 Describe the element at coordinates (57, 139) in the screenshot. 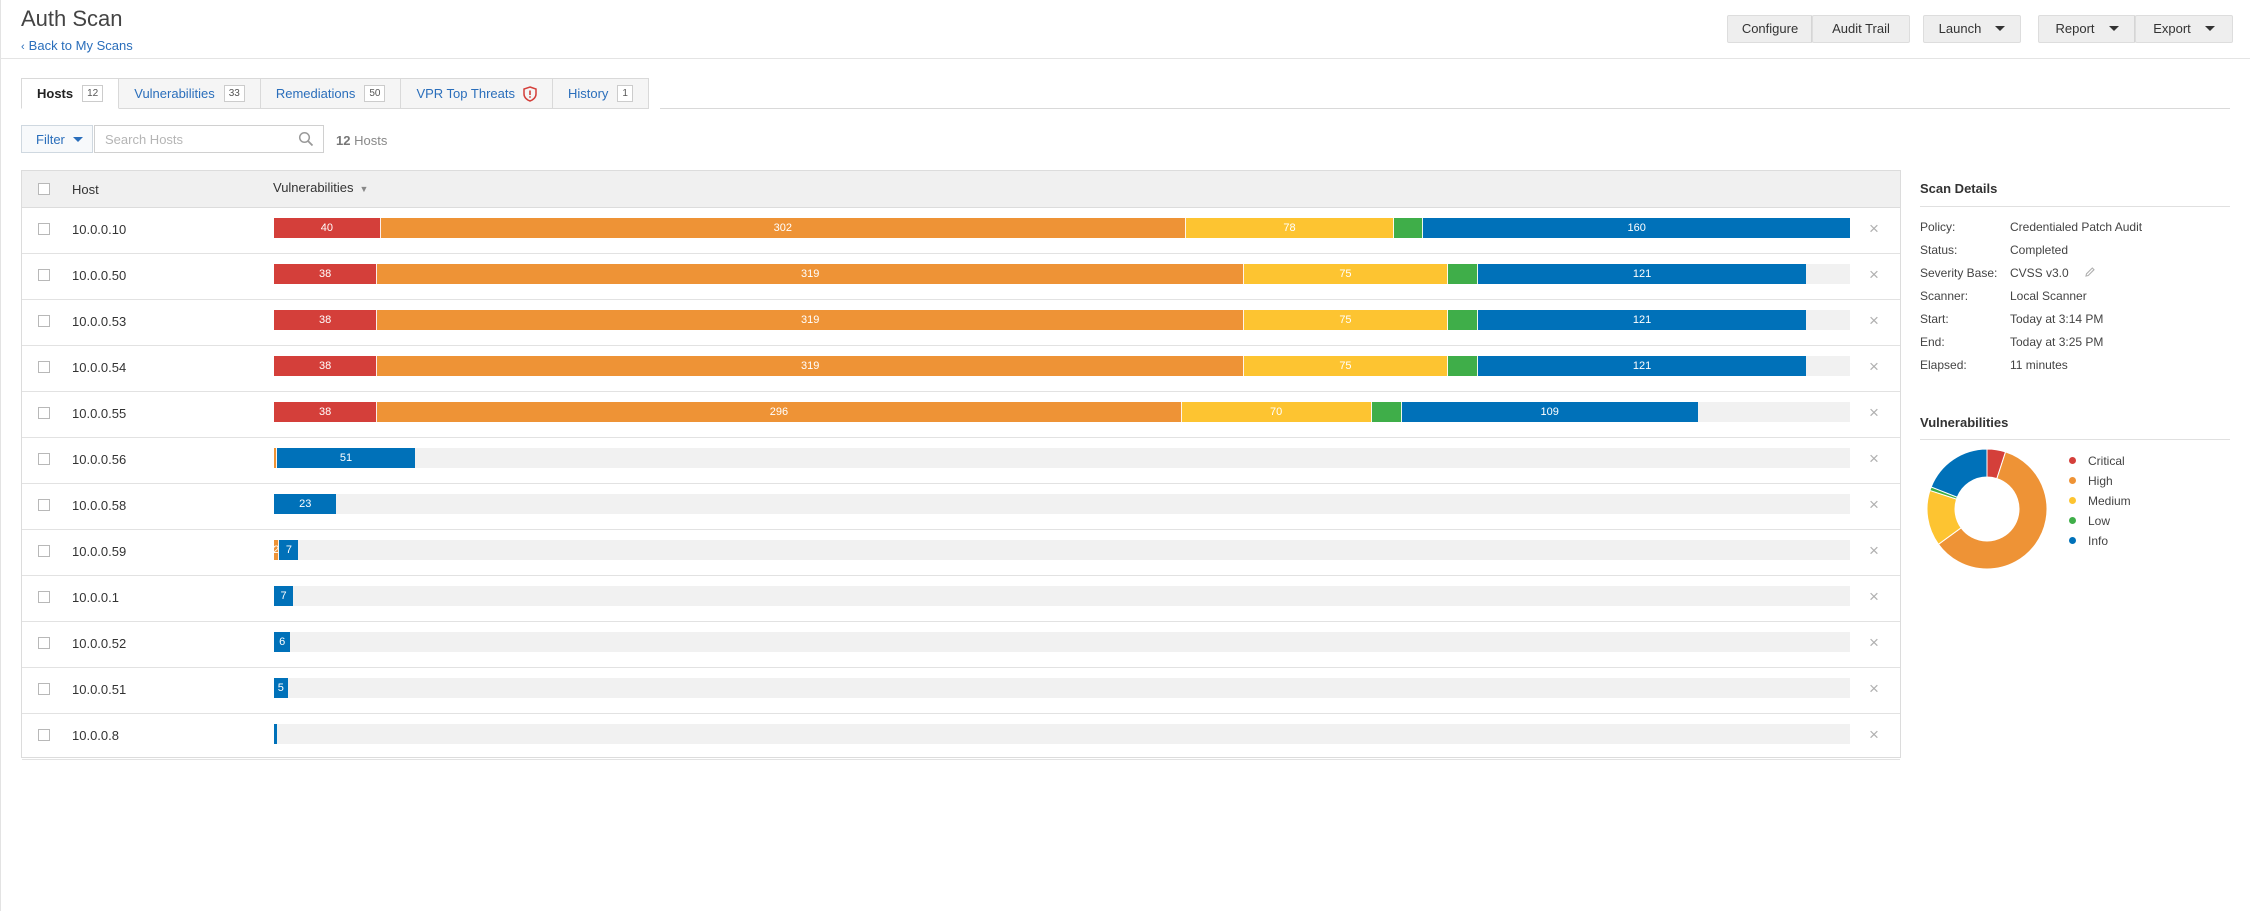

I see `filter-dropdown: Filter` at that location.